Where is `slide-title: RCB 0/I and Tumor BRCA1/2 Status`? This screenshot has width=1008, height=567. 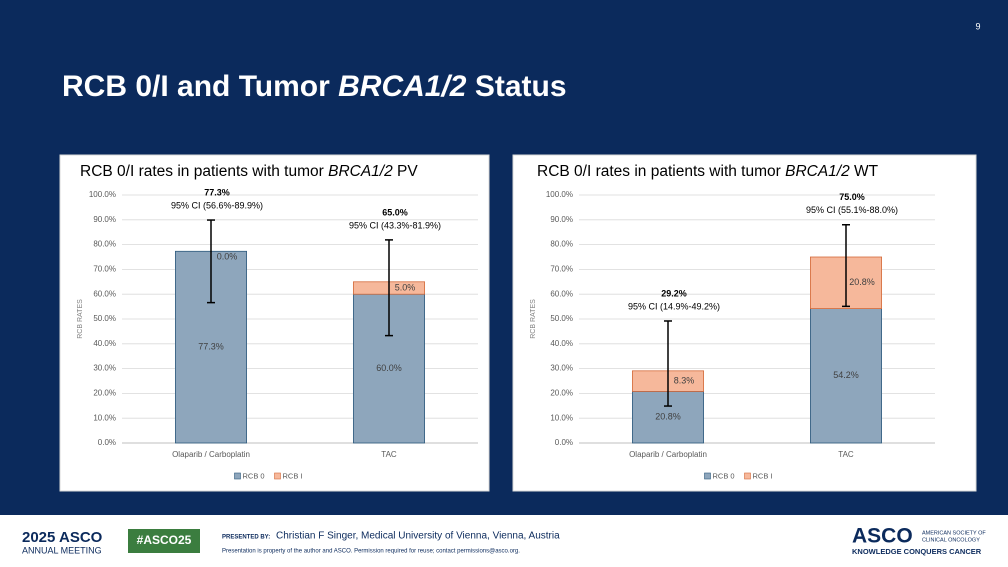
slide-title: RCB 0/I and Tumor BRCA1/2 Status is located at coordinates (314, 86).